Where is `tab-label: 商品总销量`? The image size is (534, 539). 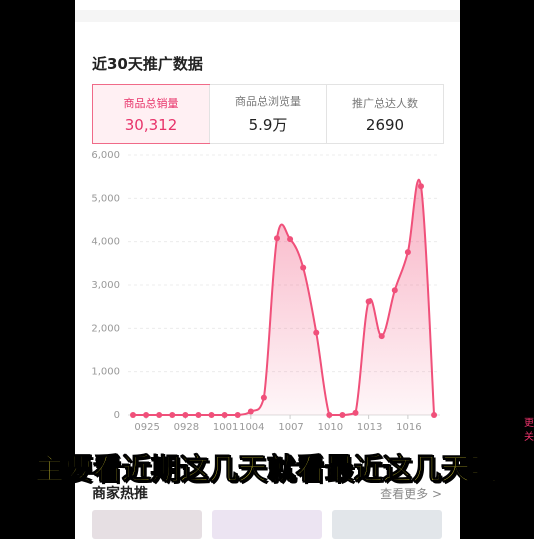
tab-label: 商品总销量 is located at coordinates (151, 103).